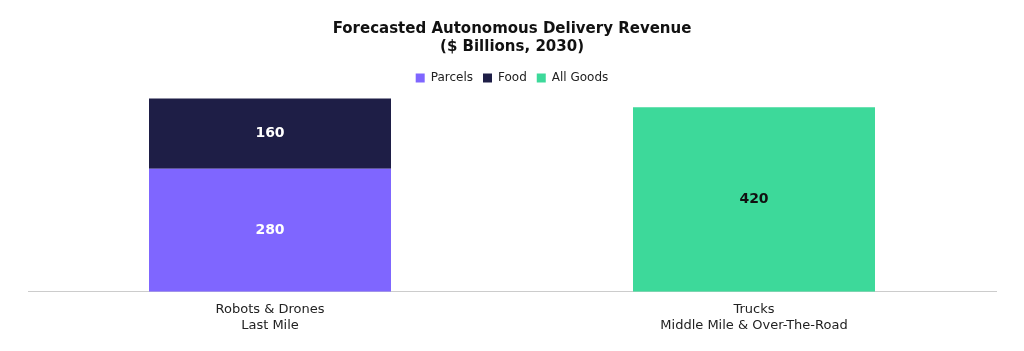  Describe the element at coordinates (754, 198) in the screenshot. I see `data-label: 420` at that location.